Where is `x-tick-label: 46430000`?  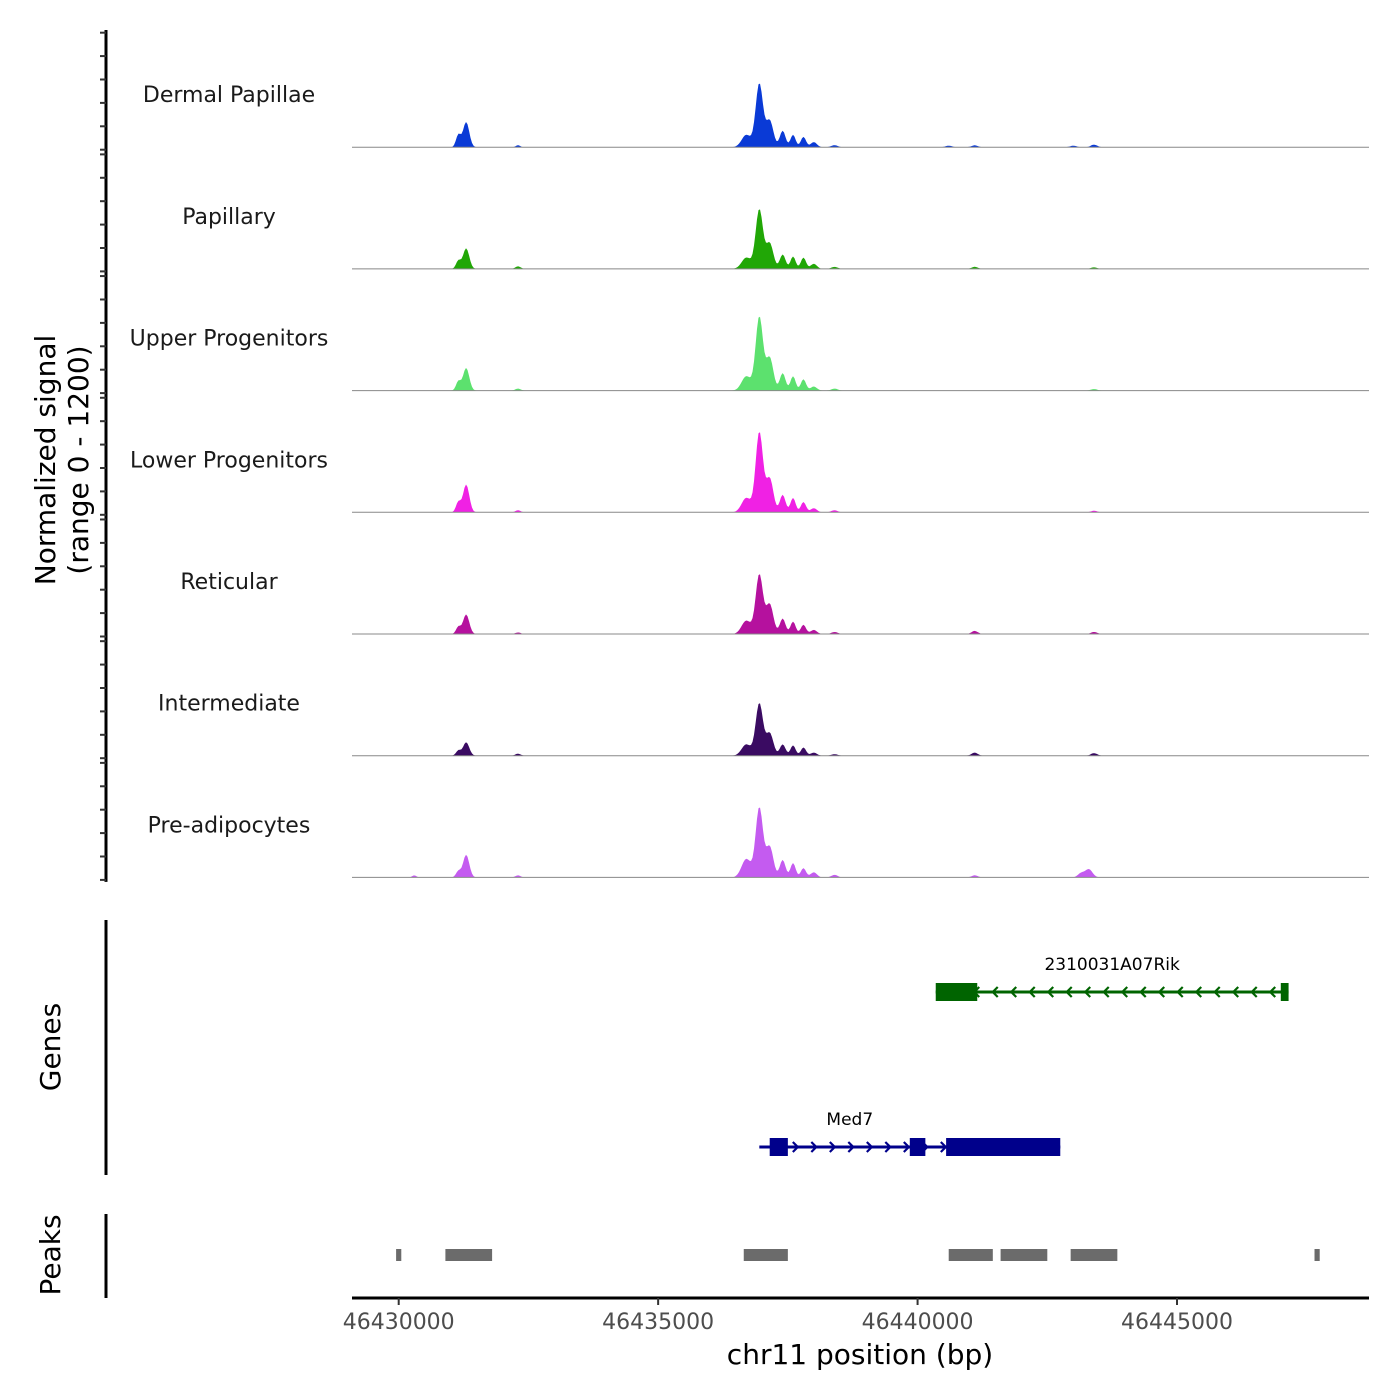 x-tick-label: 46430000 is located at coordinates (399, 1322).